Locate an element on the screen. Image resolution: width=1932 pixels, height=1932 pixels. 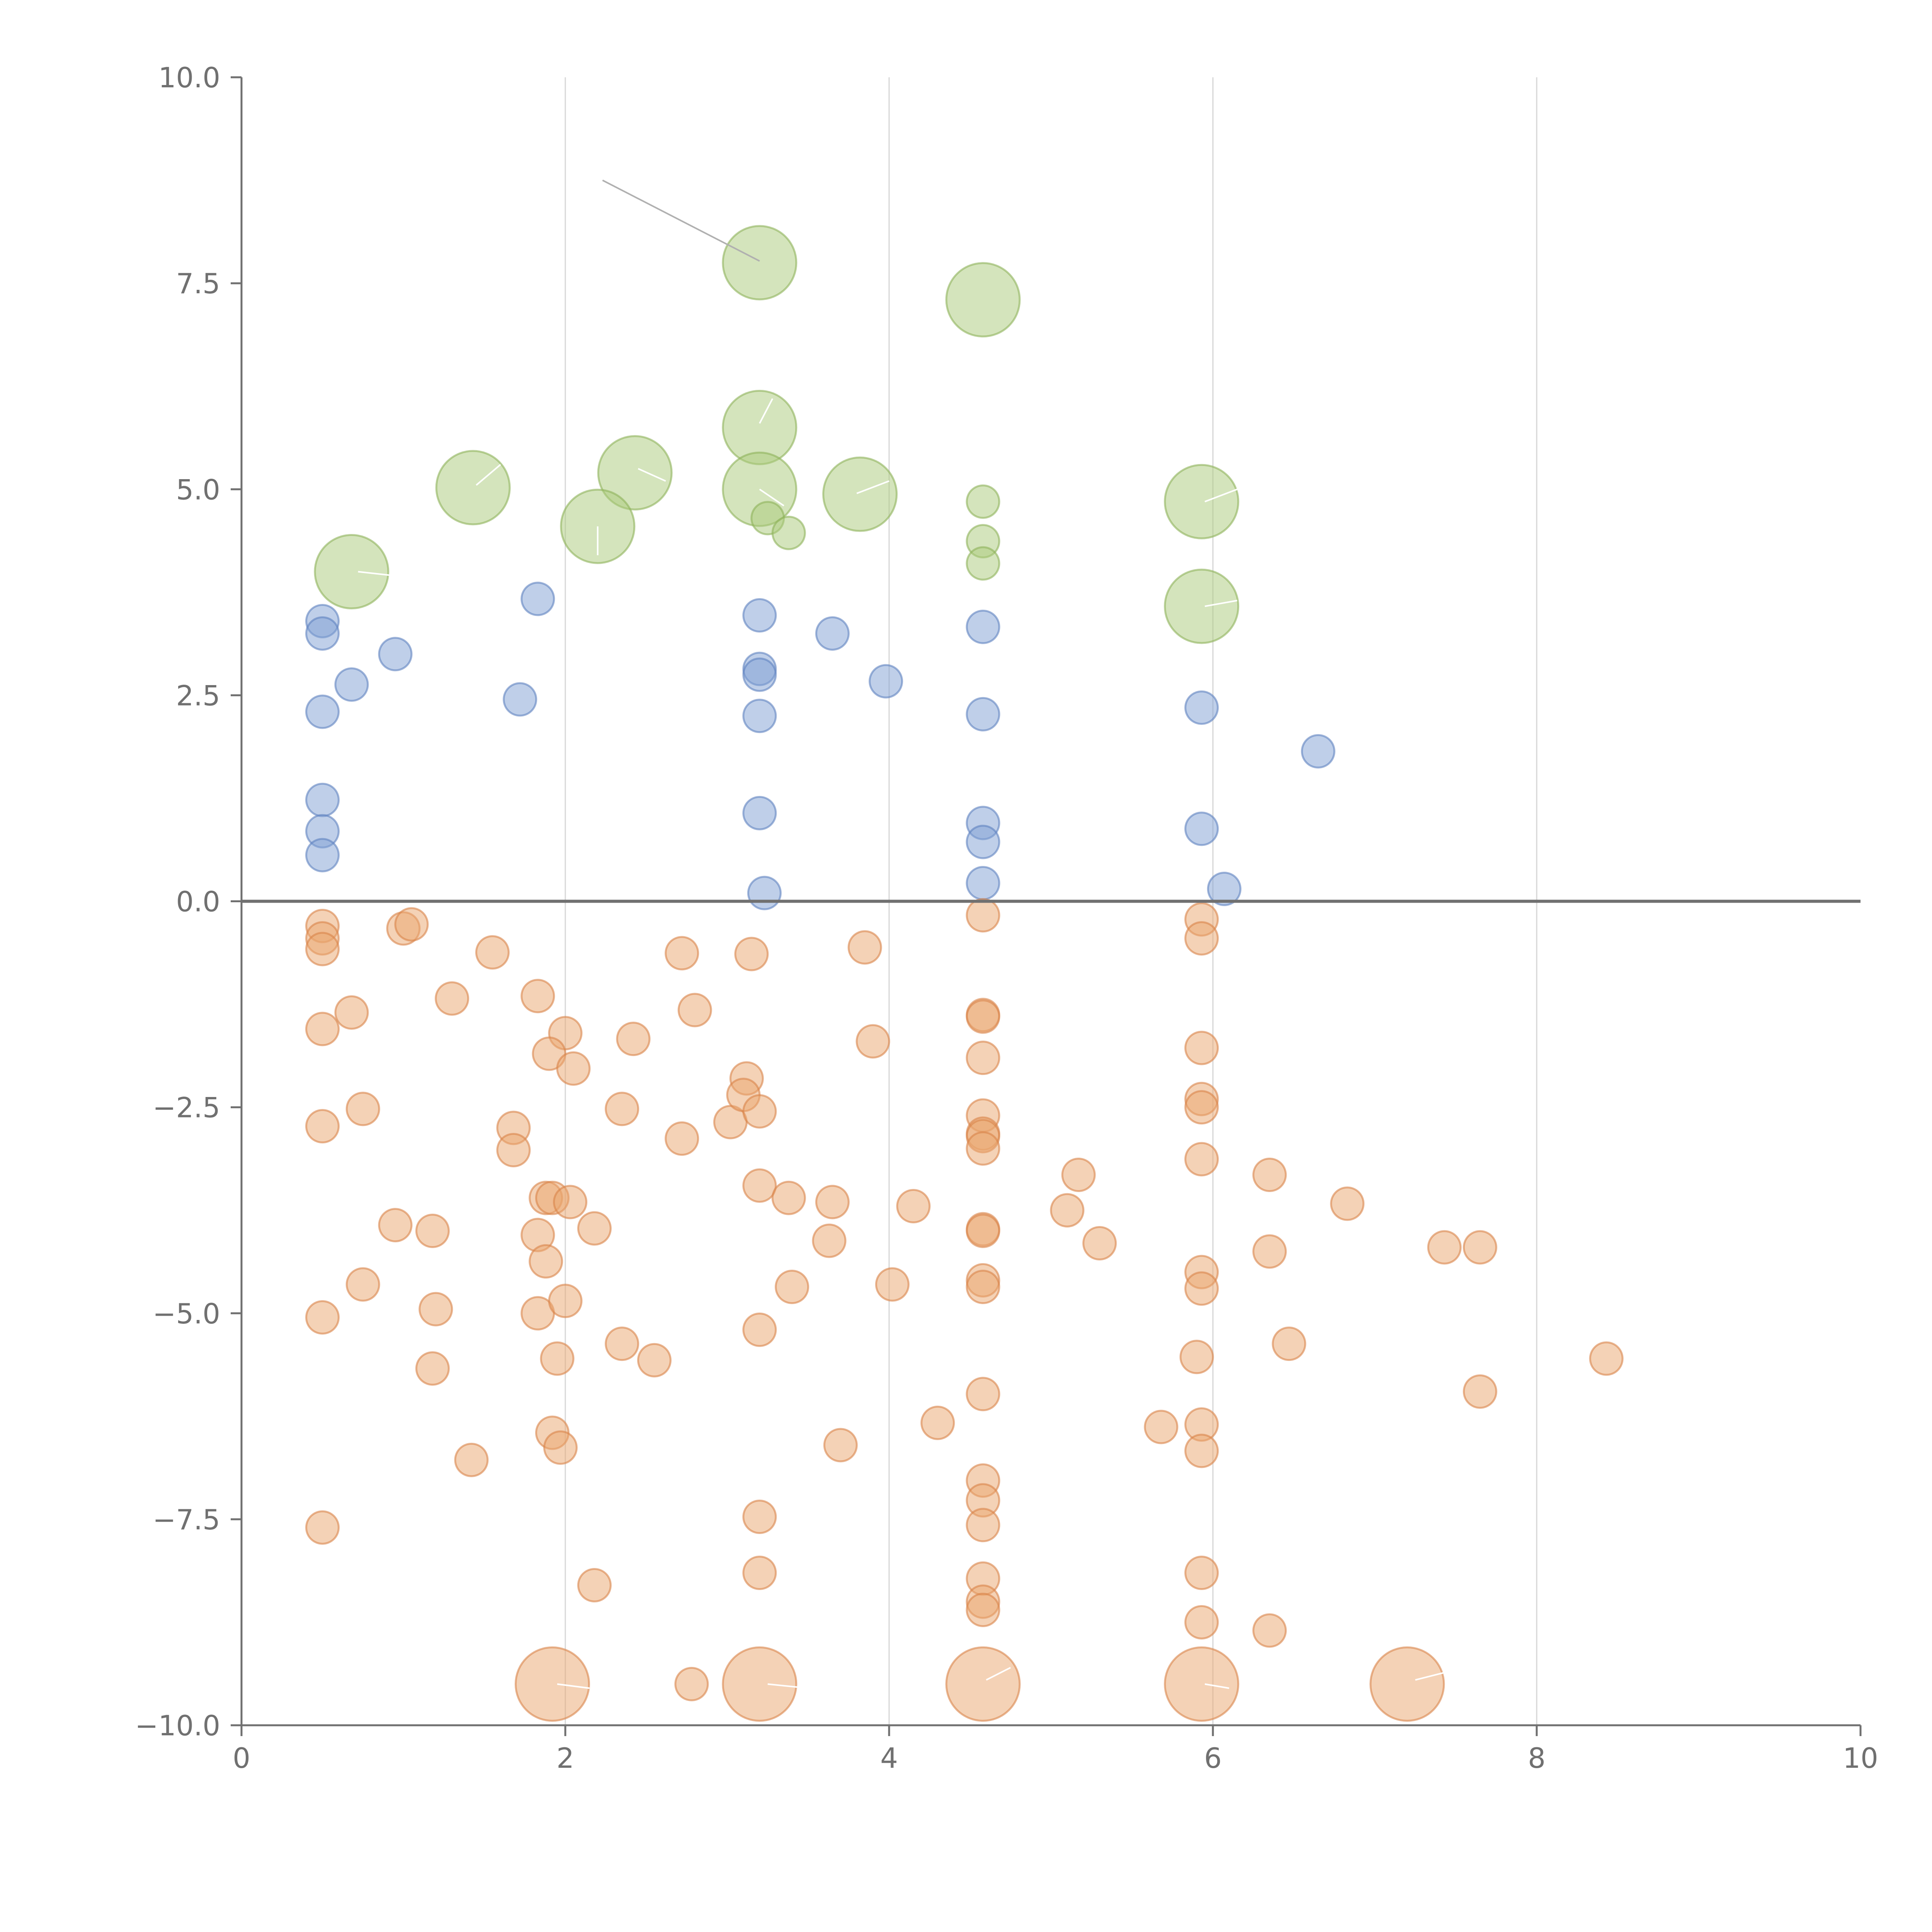
y-tick-label: −2.5 is located at coordinates (186, 1108).